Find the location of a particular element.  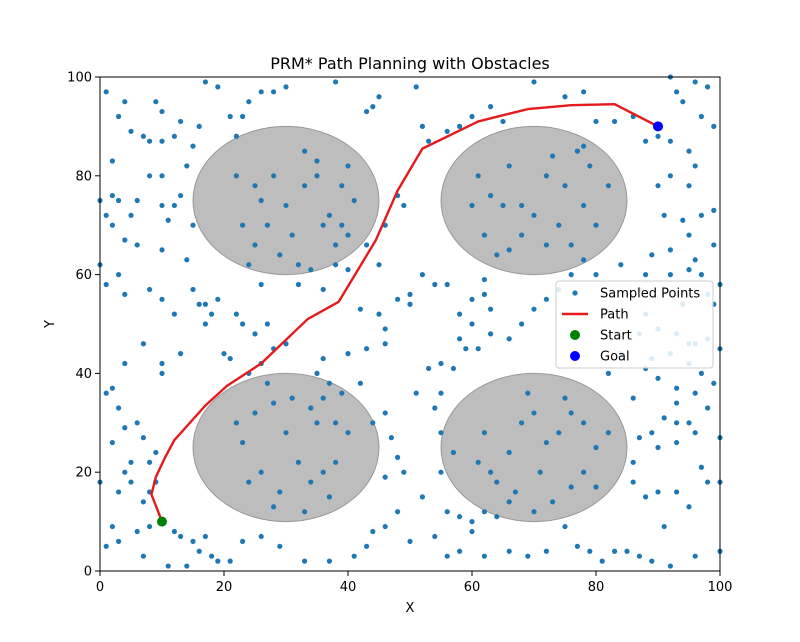

legend-start-icon is located at coordinates (575, 335).